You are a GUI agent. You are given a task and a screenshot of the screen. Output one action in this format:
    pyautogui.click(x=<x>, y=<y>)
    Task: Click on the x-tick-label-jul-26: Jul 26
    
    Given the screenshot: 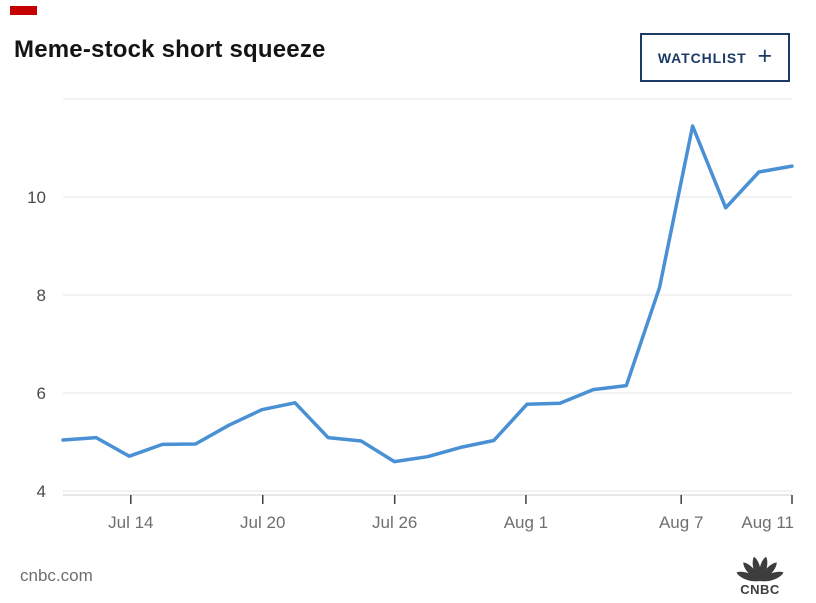 What is the action you would take?
    pyautogui.click(x=394, y=522)
    